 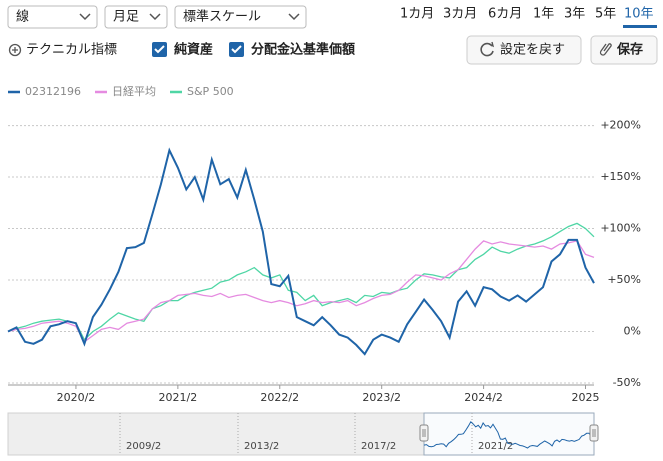 I want to click on period-tabs: 1カ月 3カ月 6カ月 1年 3年 5年 10年, so click(x=528, y=17).